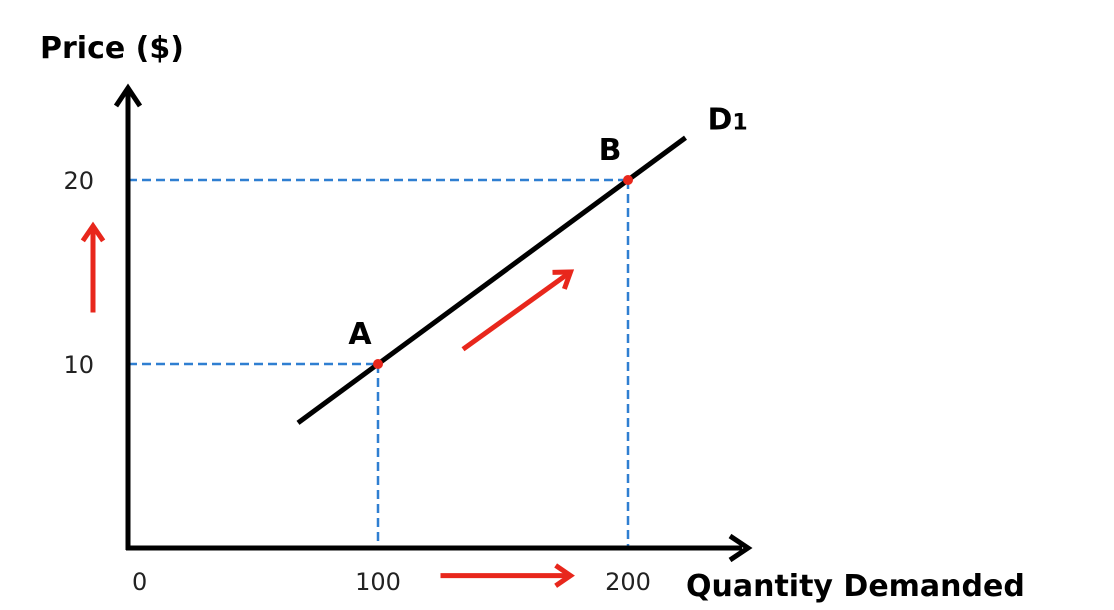 The image size is (1114, 610). What do you see at coordinates (855, 586) in the screenshot?
I see `x-axis-title: Quantity Demanded` at bounding box center [855, 586].